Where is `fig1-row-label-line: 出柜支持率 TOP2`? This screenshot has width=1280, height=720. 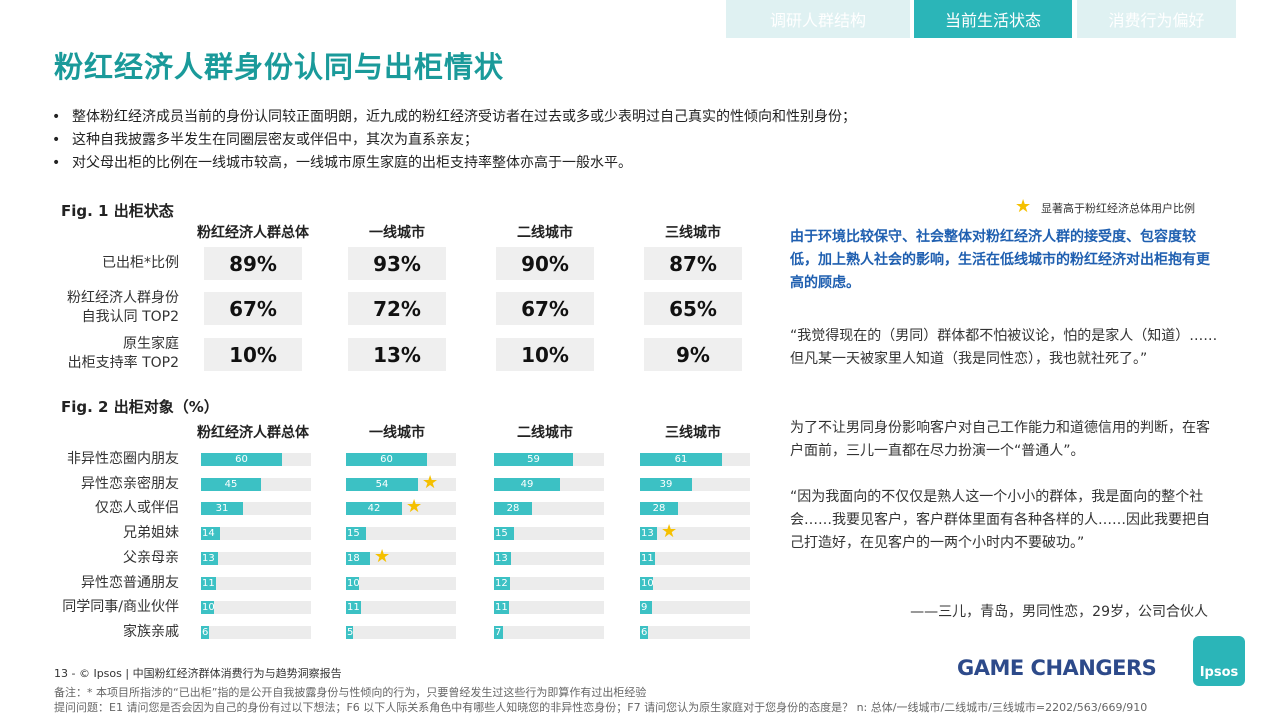
fig1-row-label-line: 出柜支持率 TOP2 is located at coordinates (123, 363).